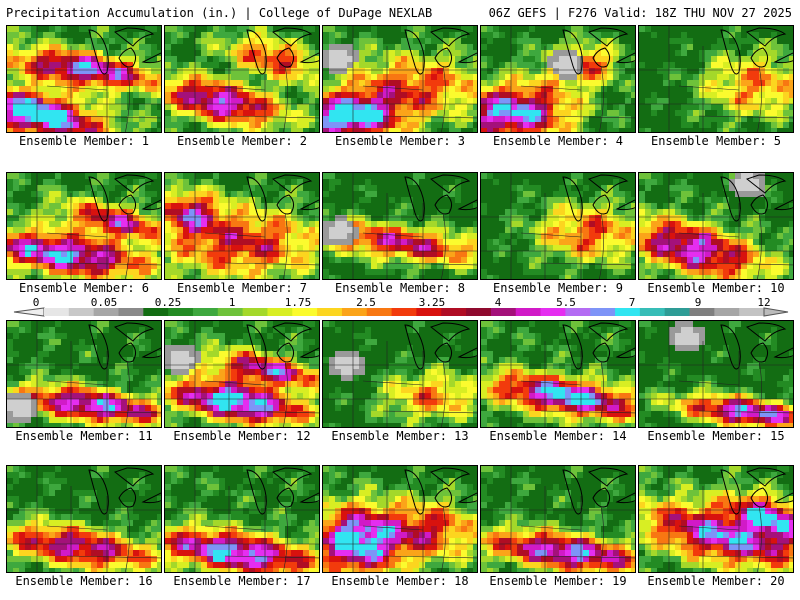  What do you see at coordinates (168, 302) in the screenshot?
I see `legend-tick-label: 0.25` at bounding box center [168, 302].